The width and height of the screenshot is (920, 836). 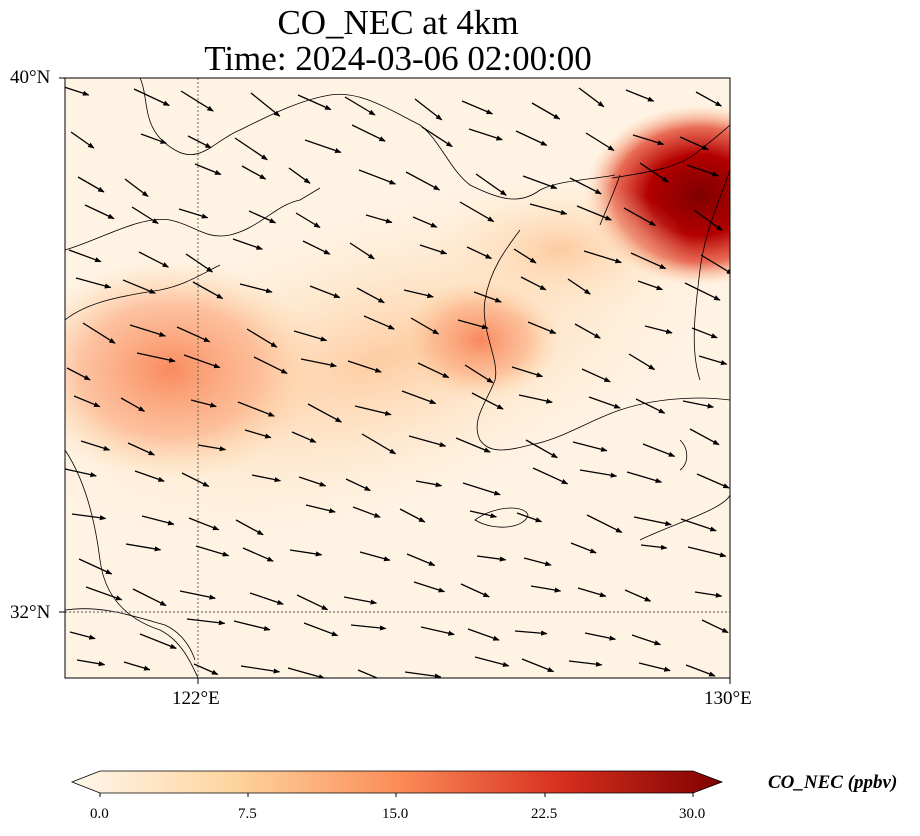 I want to click on colorbar-tick-22-5: 22.5, so click(x=544, y=814).